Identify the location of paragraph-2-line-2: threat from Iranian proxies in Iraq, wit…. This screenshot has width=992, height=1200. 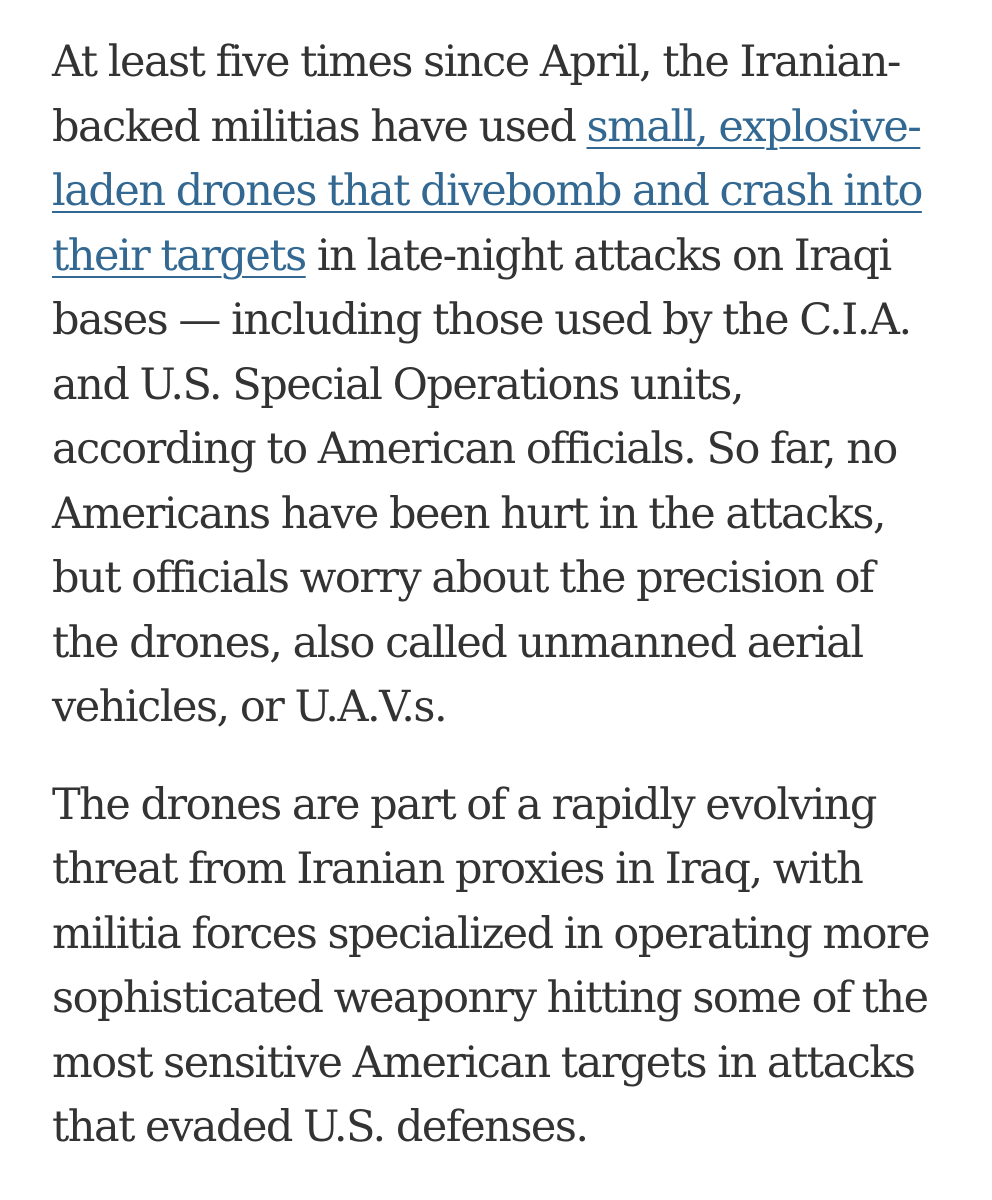
(458, 869).